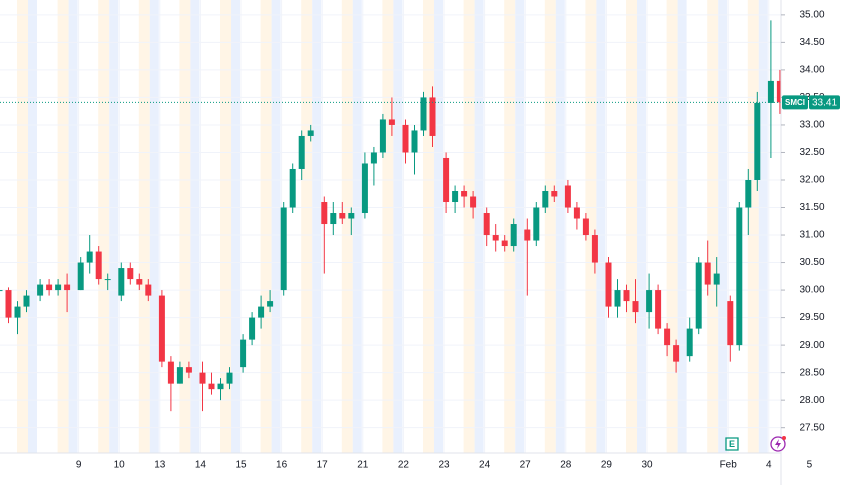  Describe the element at coordinates (485, 465) in the screenshot. I see `x-tick-label: 24` at that location.